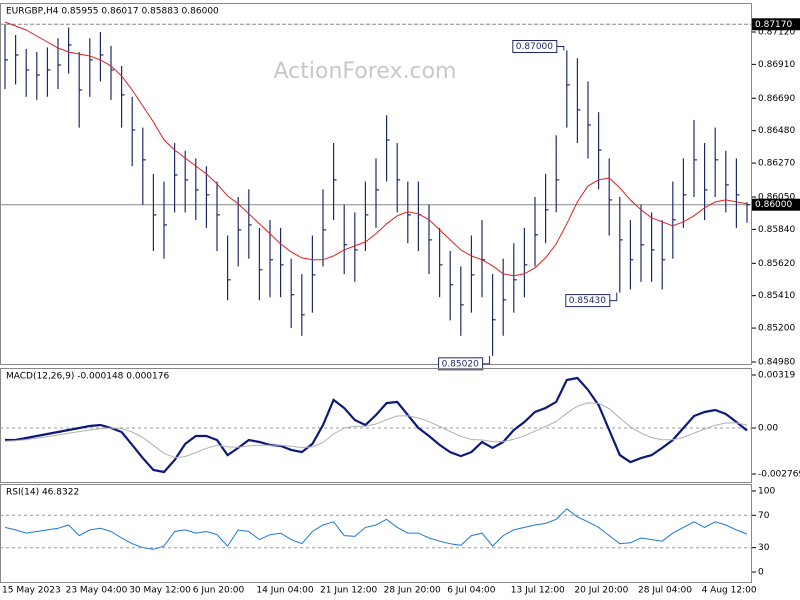  I want to click on price-label: 0.87170, so click(773, 25).